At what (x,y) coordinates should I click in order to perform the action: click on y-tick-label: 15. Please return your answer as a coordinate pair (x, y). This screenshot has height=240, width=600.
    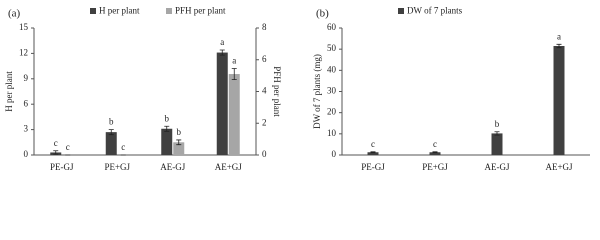
    Looking at the image, I should click on (24, 27).